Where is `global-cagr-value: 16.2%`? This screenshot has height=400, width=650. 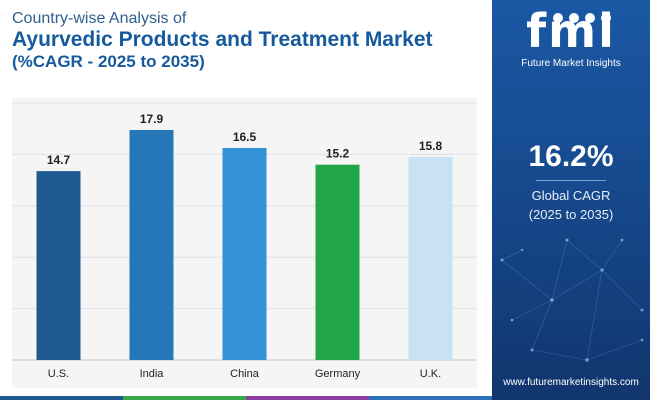 global-cagr-value: 16.2% is located at coordinates (571, 156).